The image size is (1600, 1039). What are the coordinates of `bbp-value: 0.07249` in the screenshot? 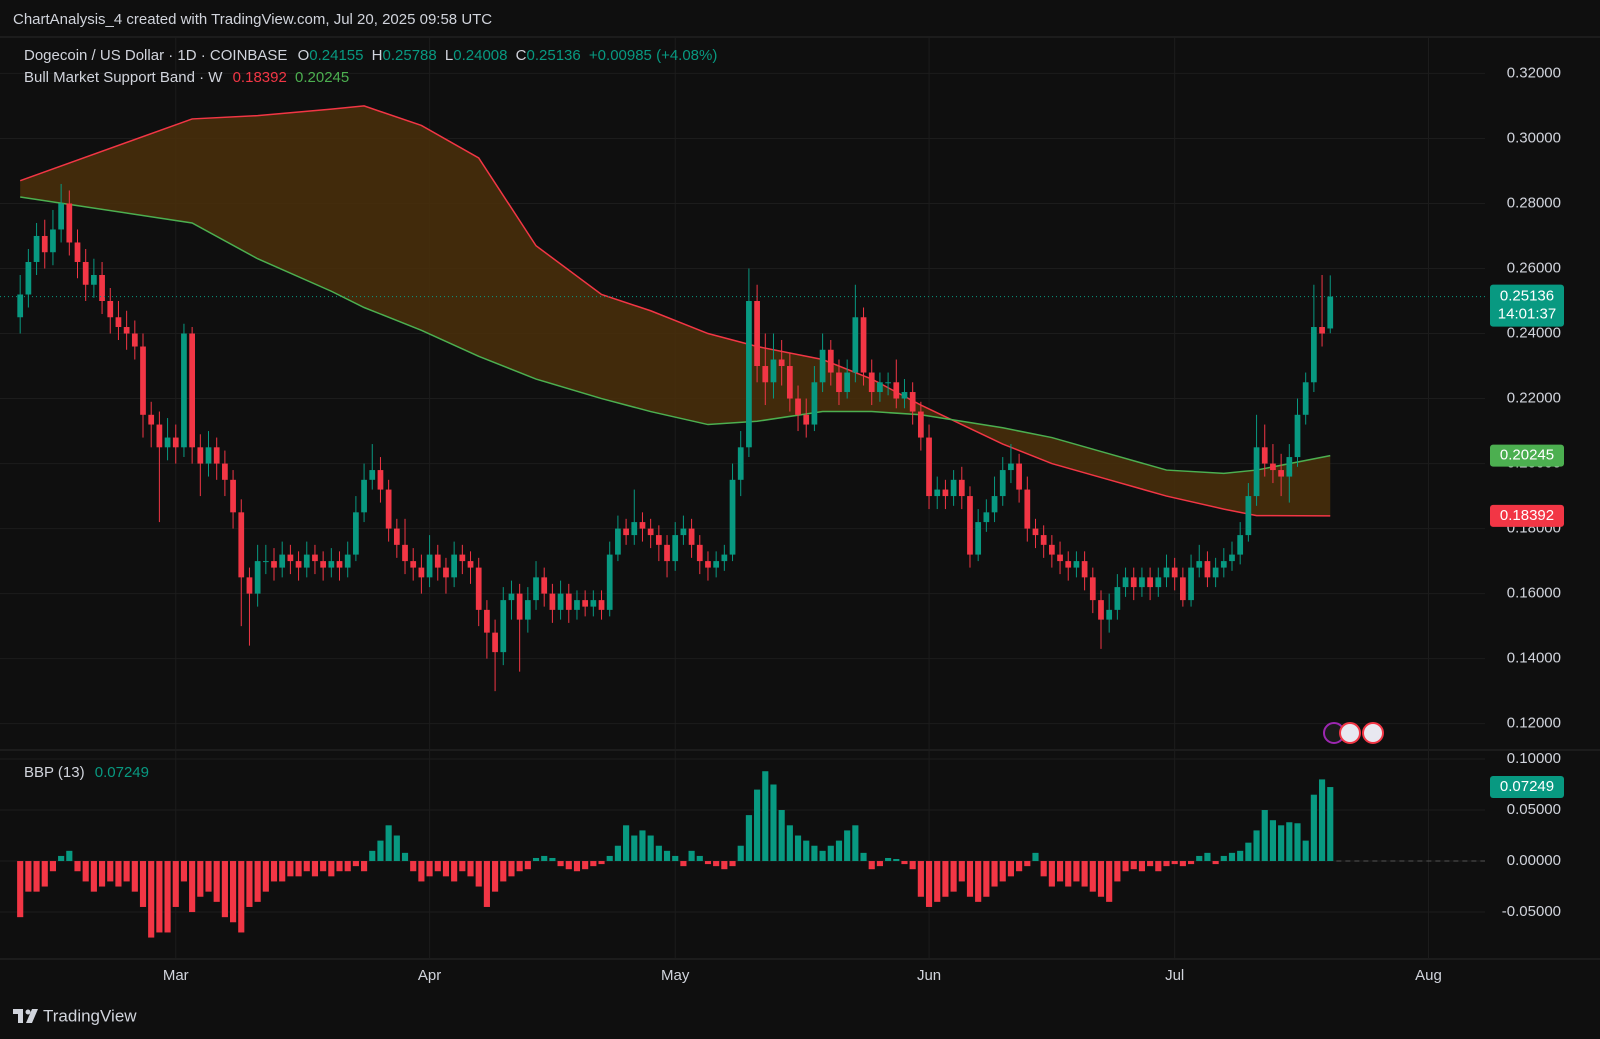 It's located at (121, 772).